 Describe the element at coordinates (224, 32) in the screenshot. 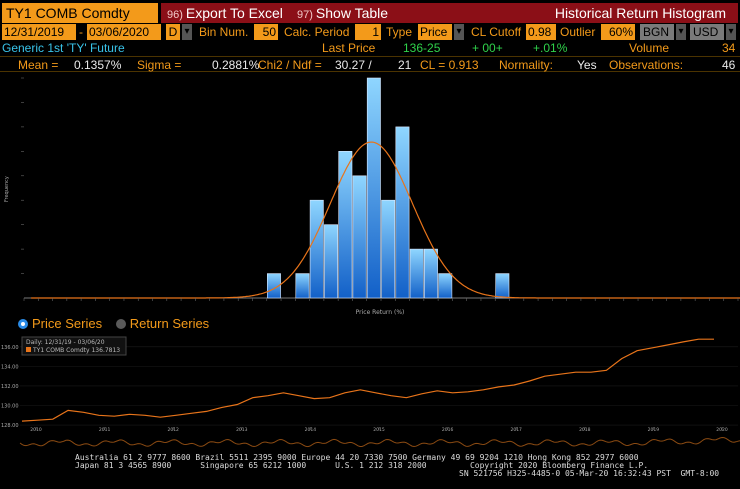

I see `bin-label: Bin Num.` at that location.